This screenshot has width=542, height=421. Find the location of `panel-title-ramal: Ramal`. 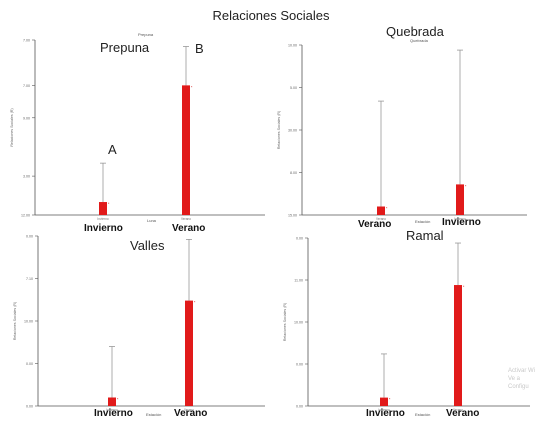

panel-title-ramal: Ramal is located at coordinates (425, 235).